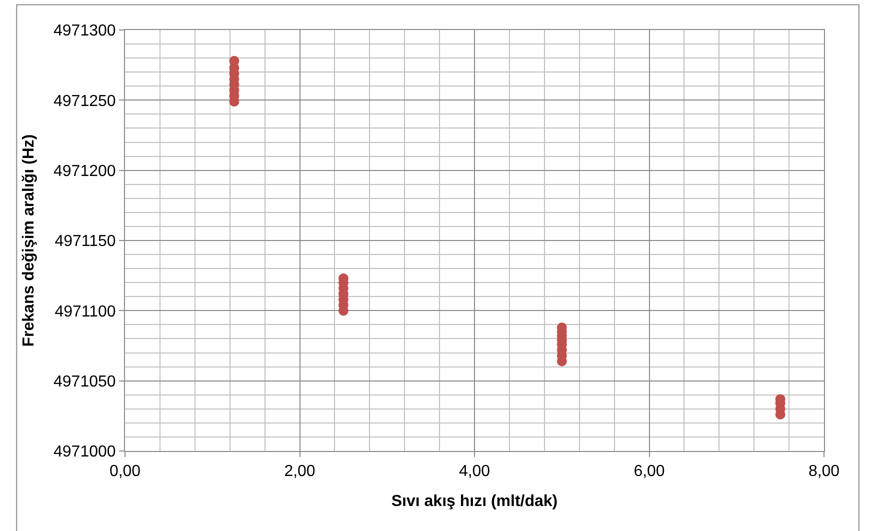 The height and width of the screenshot is (531, 869). I want to click on x-tick-label: 8,00, so click(824, 471).